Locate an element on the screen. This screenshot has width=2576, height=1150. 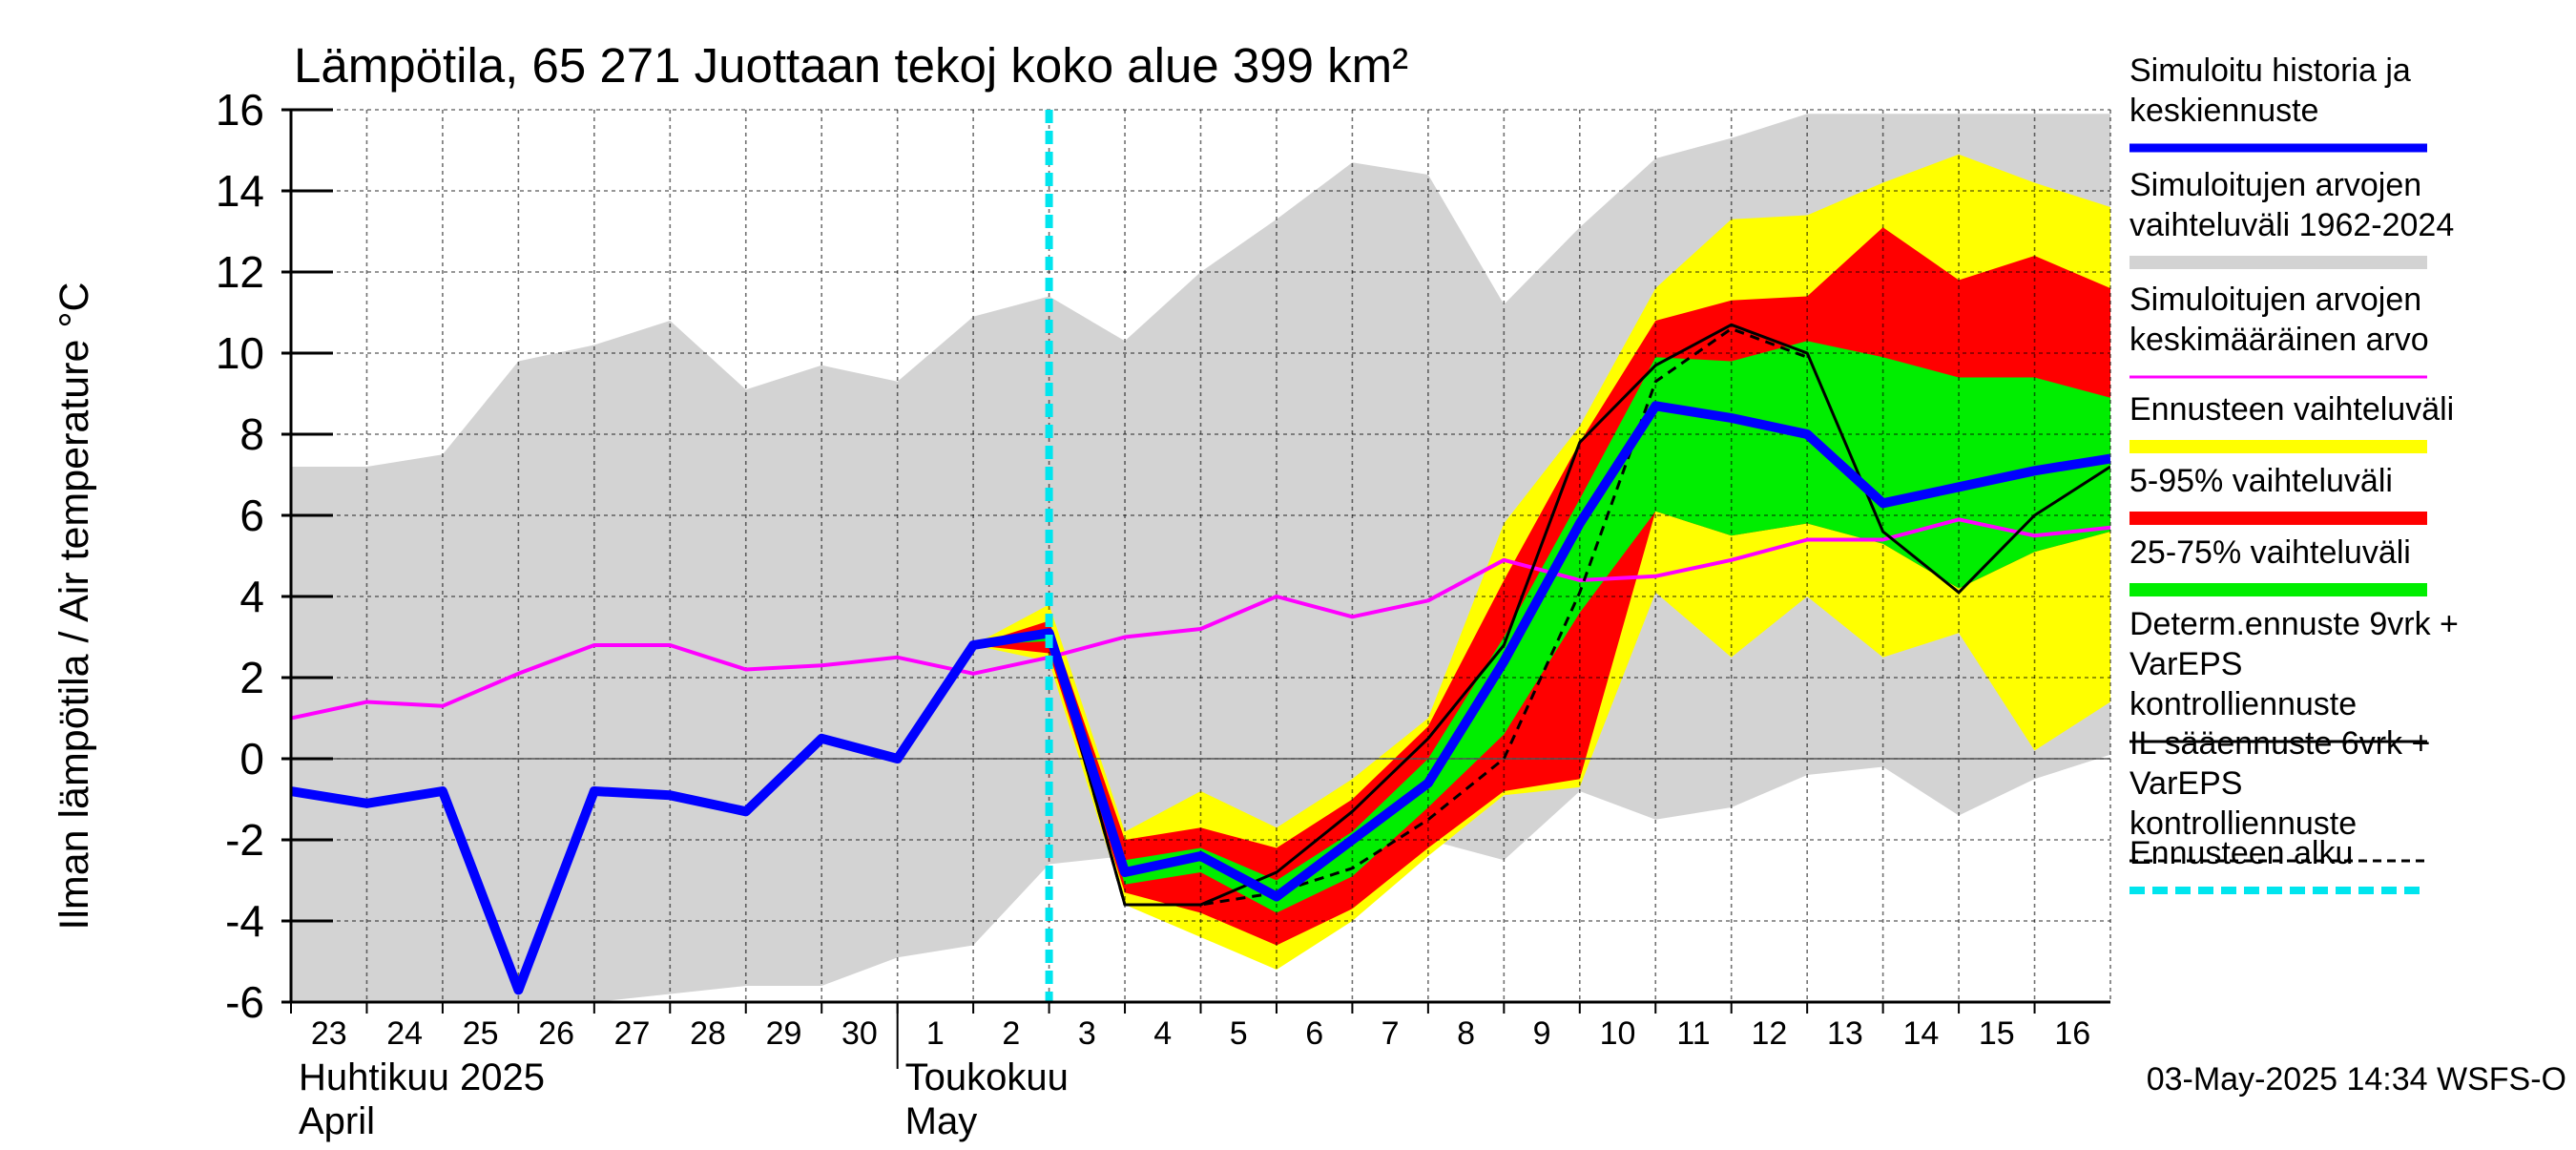
month-label-en: April is located at coordinates (337, 1121).